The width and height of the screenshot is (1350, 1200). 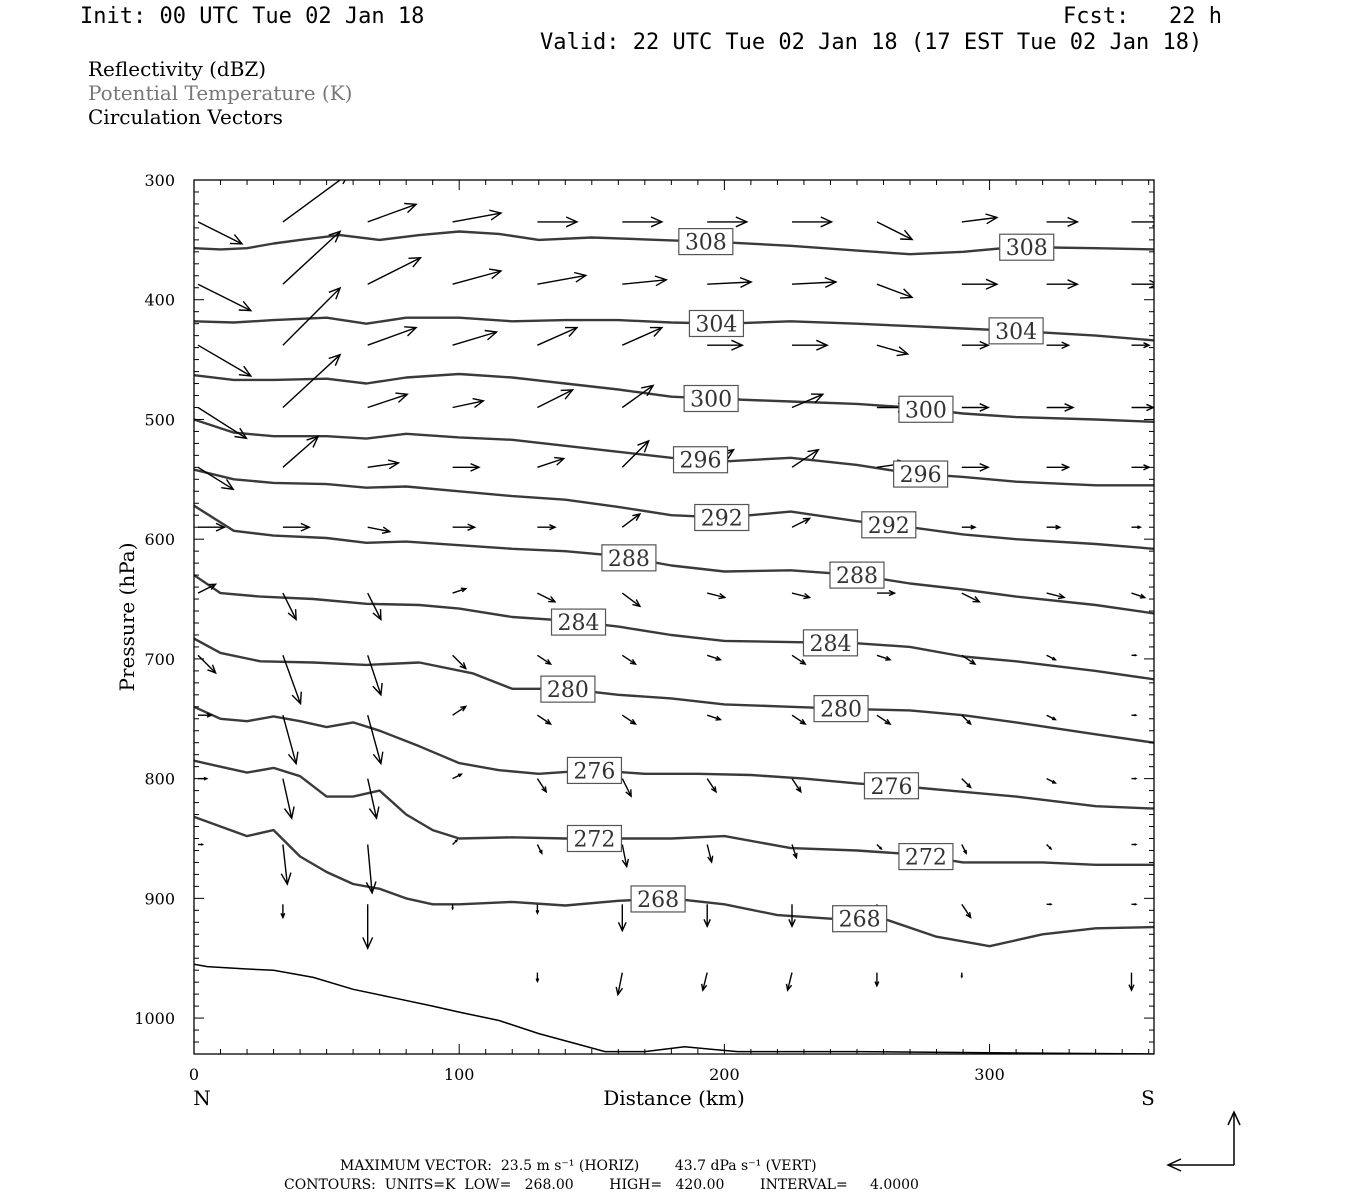 I want to click on y-tick-label: 700, so click(x=159, y=659).